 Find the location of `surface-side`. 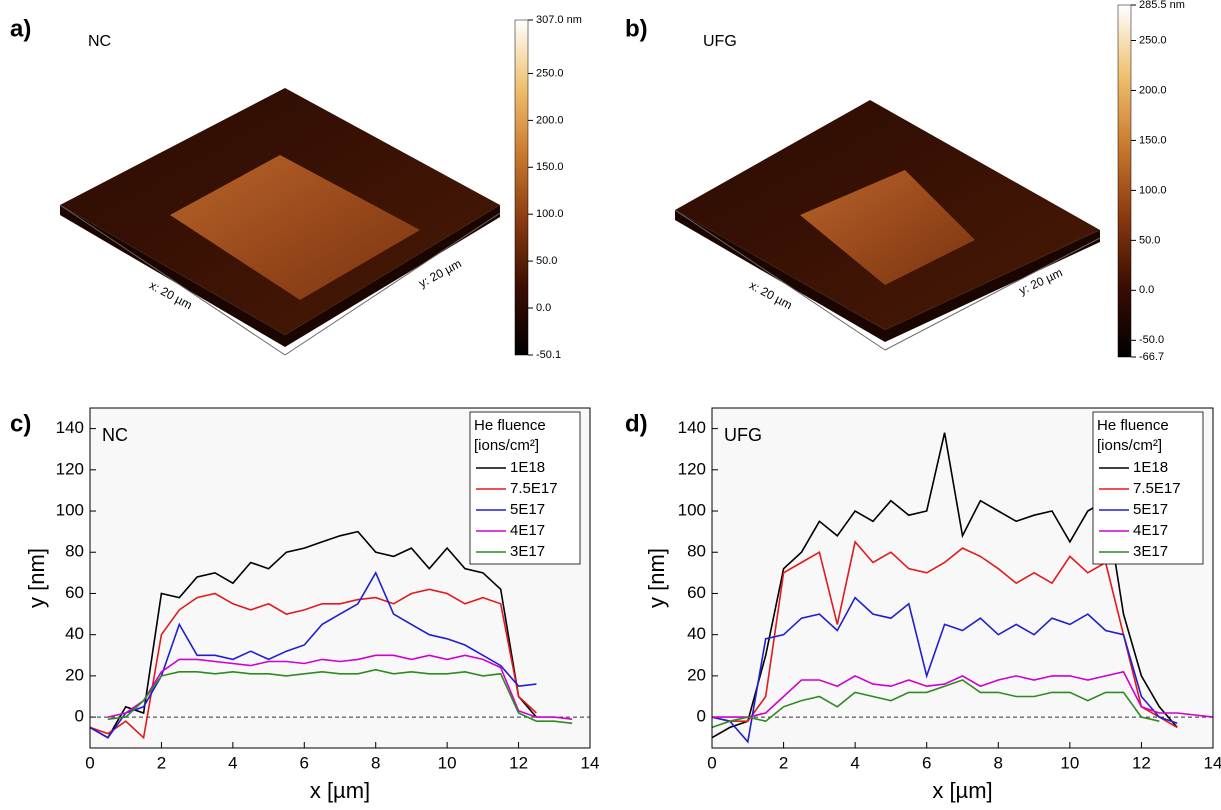

surface-side is located at coordinates (887, 276).